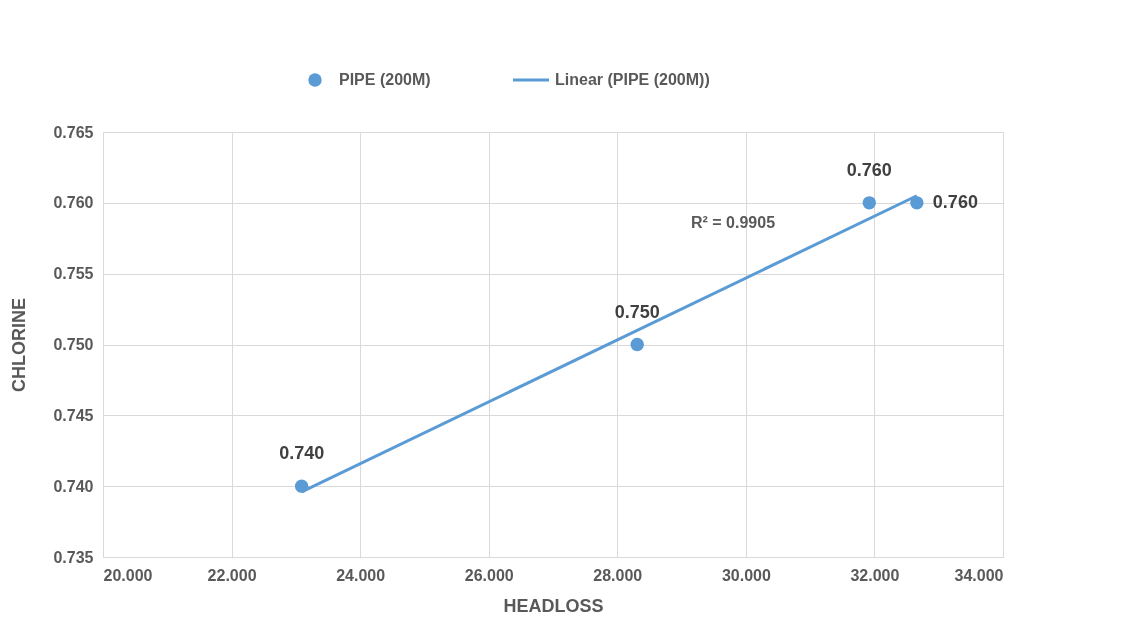 The height and width of the screenshot is (631, 1143). Describe the element at coordinates (73, 486) in the screenshot. I see `y-tick-label: 0.740` at that location.